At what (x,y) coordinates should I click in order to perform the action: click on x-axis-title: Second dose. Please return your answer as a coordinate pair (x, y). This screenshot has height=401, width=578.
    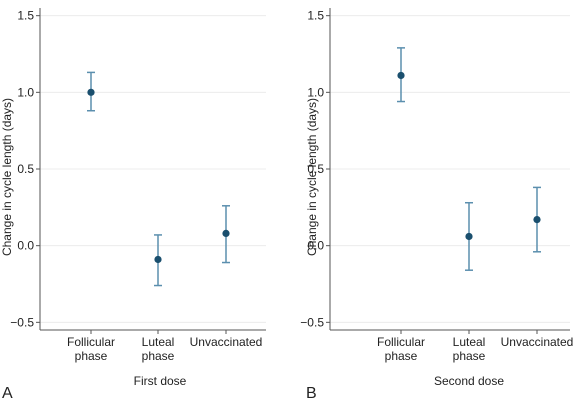
    Looking at the image, I should click on (469, 381).